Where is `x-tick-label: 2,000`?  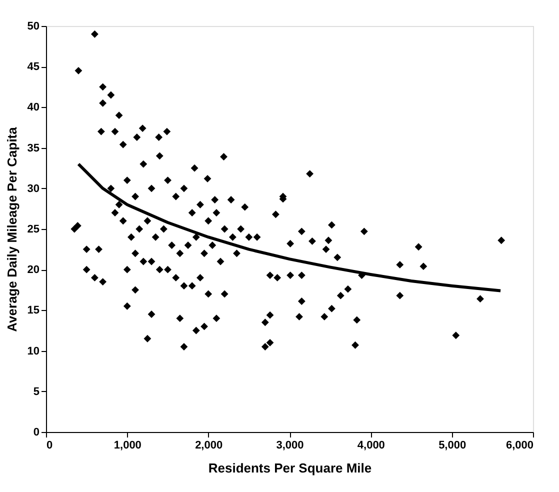
x-tick-label: 2,000 is located at coordinates (209, 446).